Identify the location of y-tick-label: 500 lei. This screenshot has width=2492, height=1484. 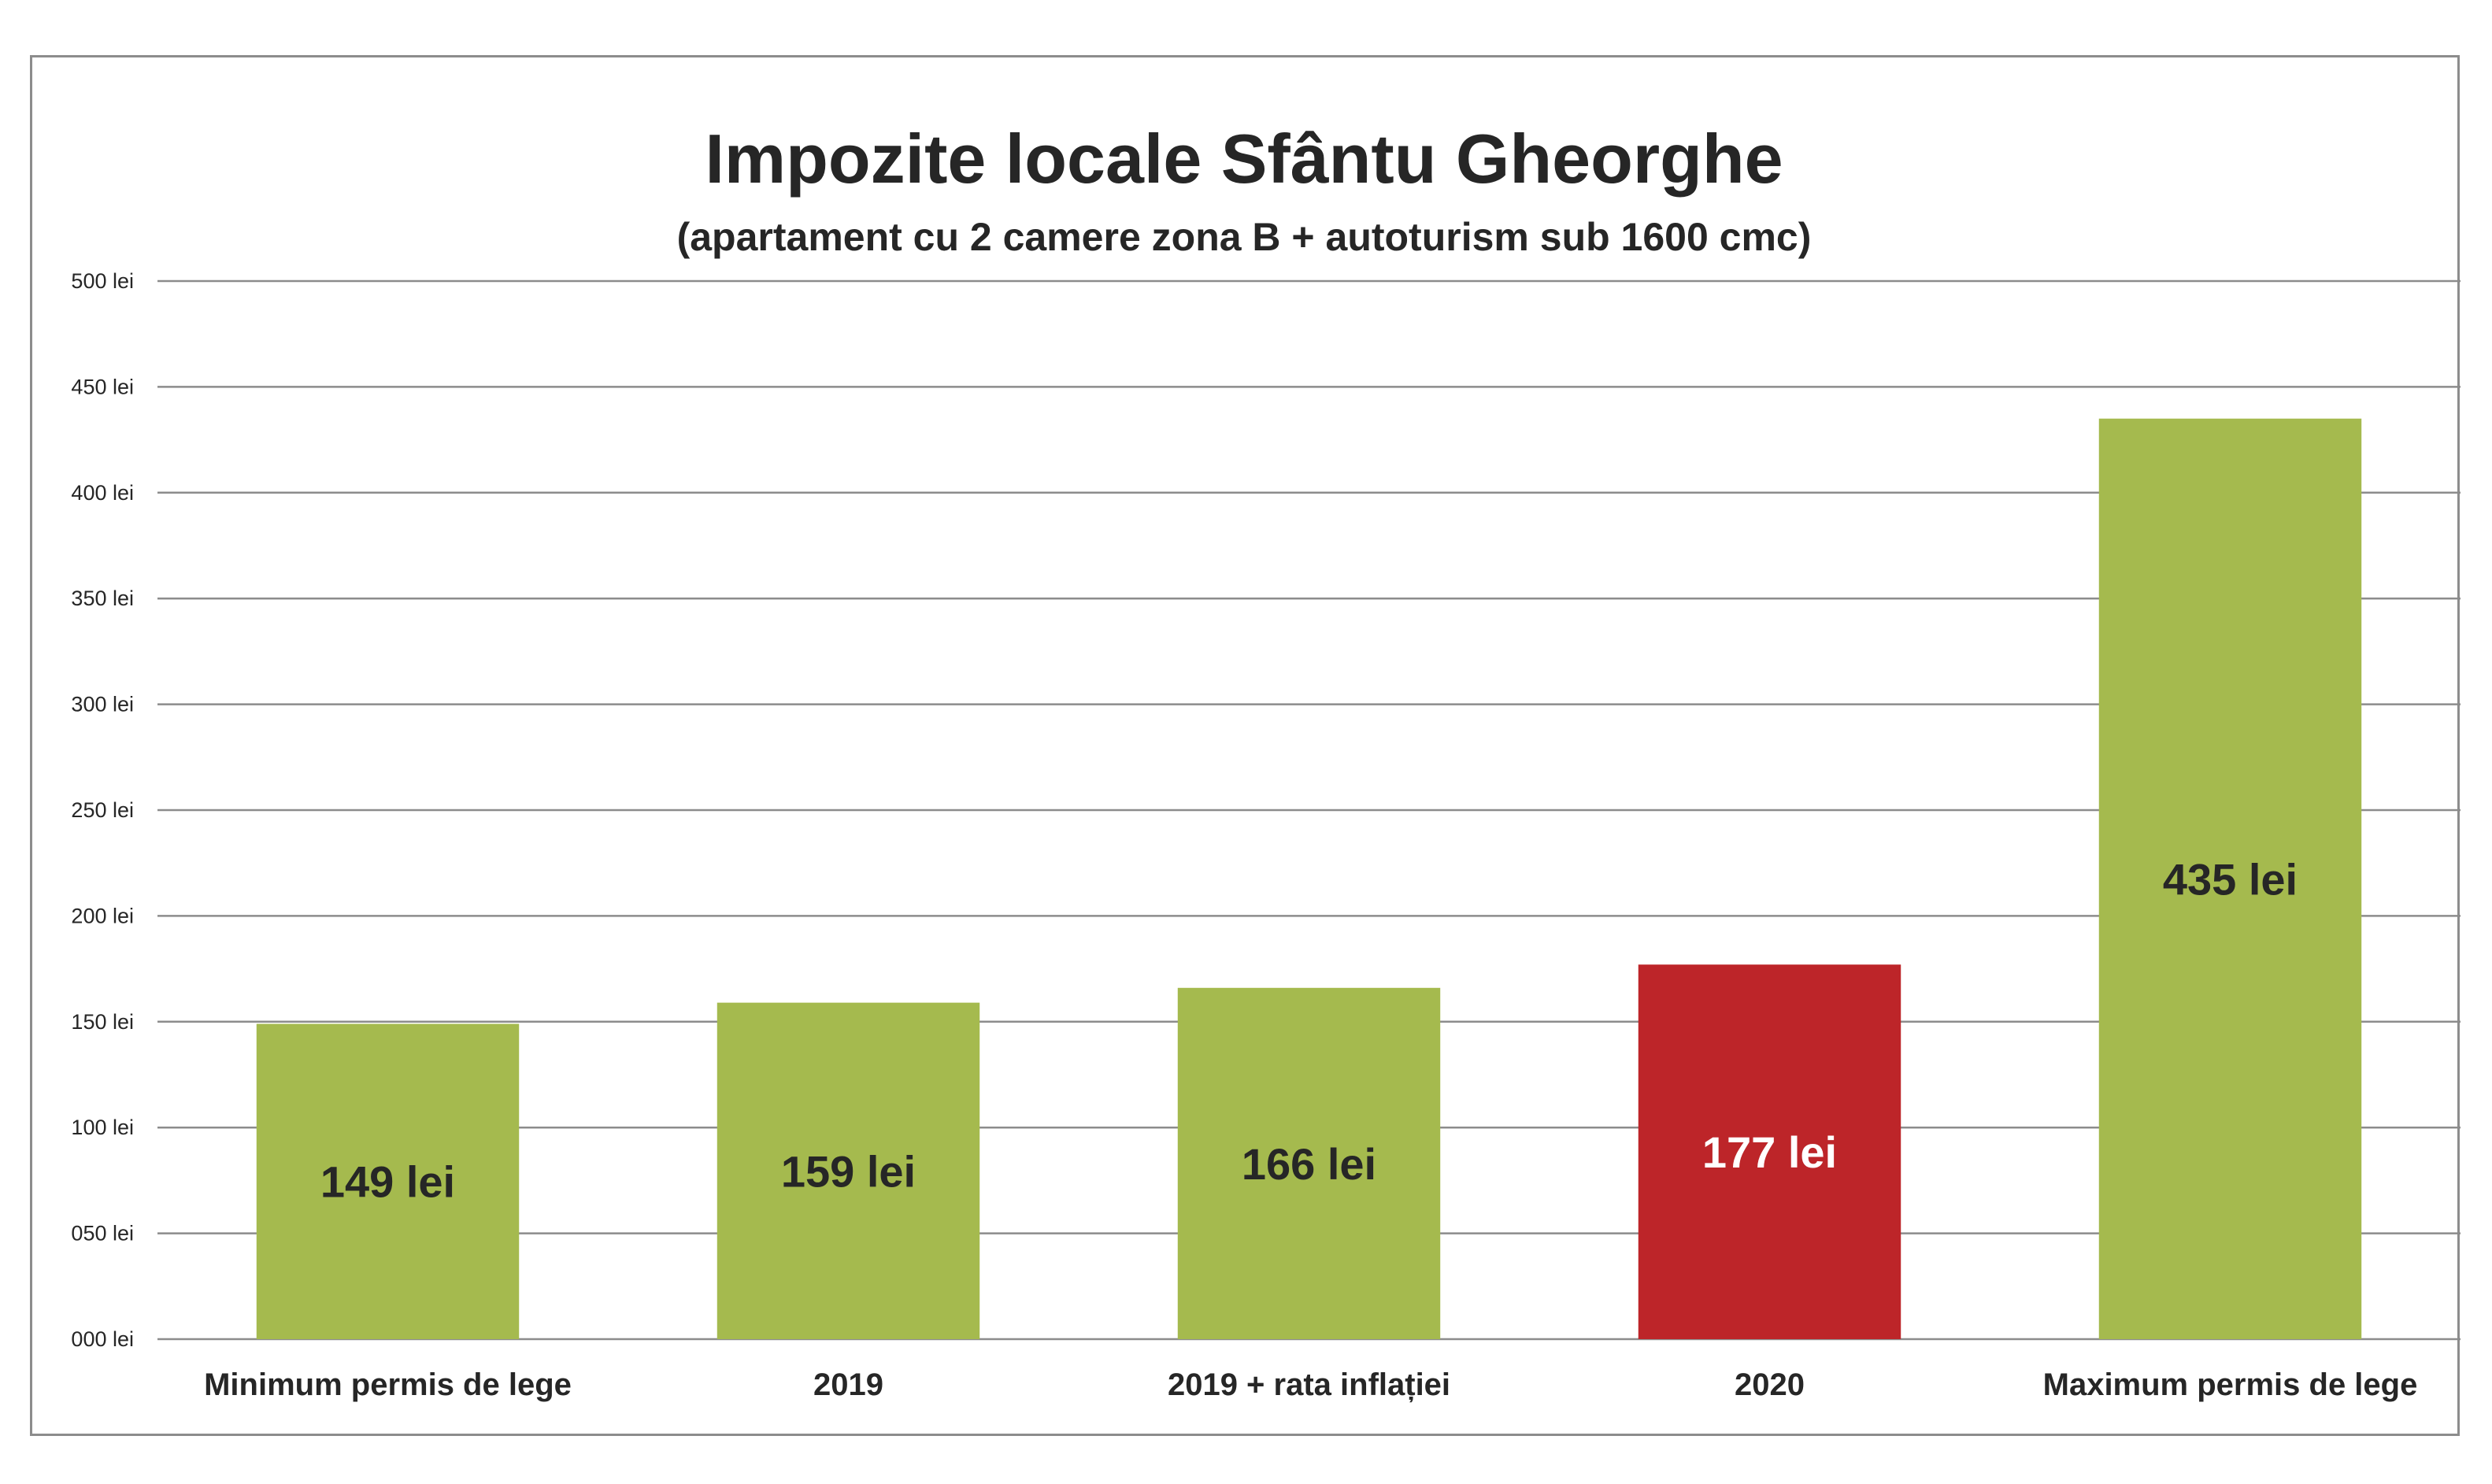
(102, 281).